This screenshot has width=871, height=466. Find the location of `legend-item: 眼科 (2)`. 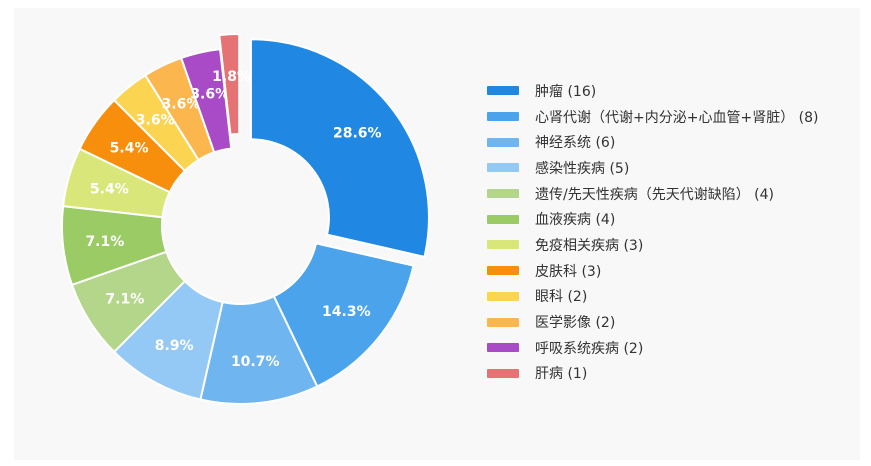

legend-item: 眼科 (2) is located at coordinates (652, 297).